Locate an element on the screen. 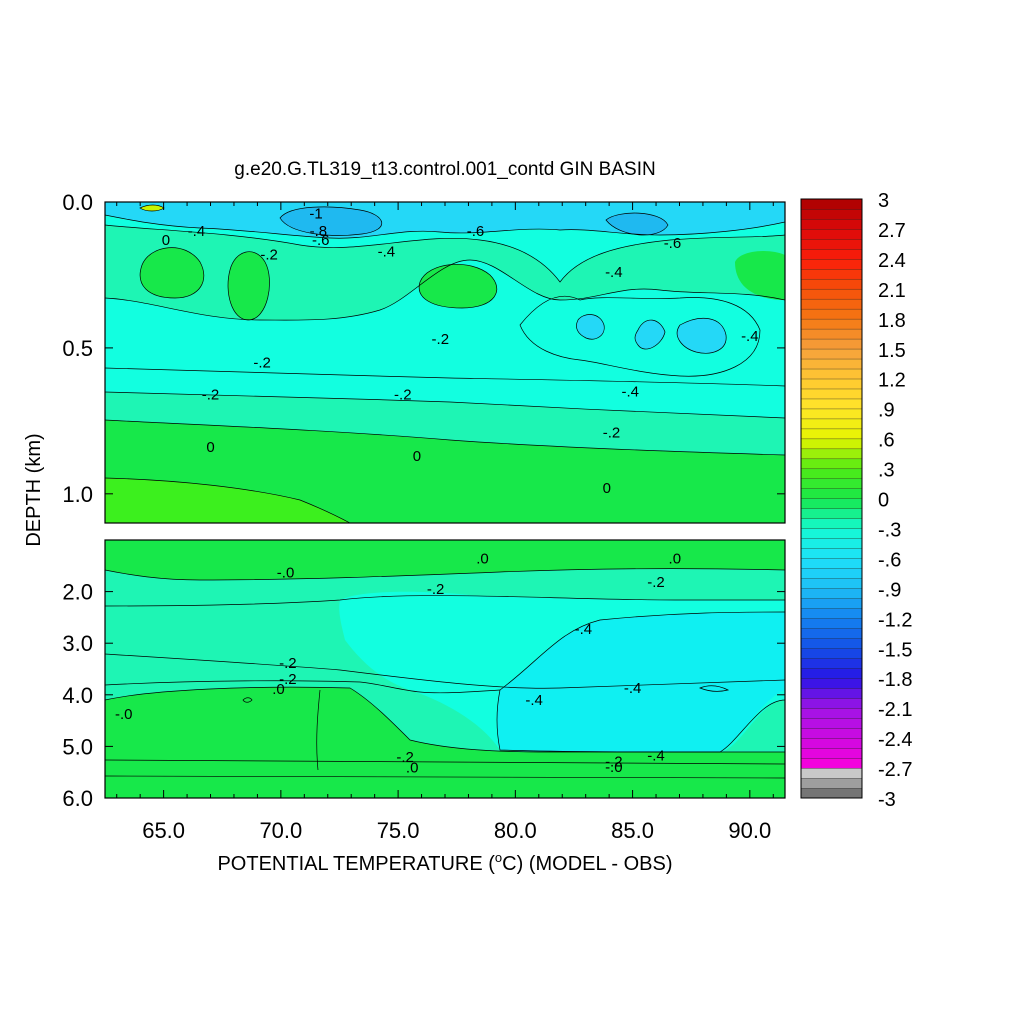 Image resolution: width=1024 pixels, height=1024 pixels. upper-blob-green-d is located at coordinates (760, 275).